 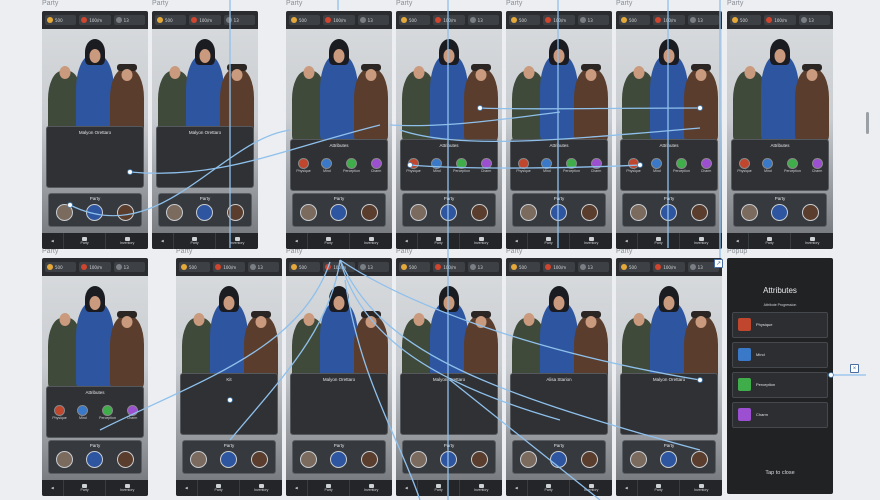 I want to click on scrollbar, so click(x=867, y=123).